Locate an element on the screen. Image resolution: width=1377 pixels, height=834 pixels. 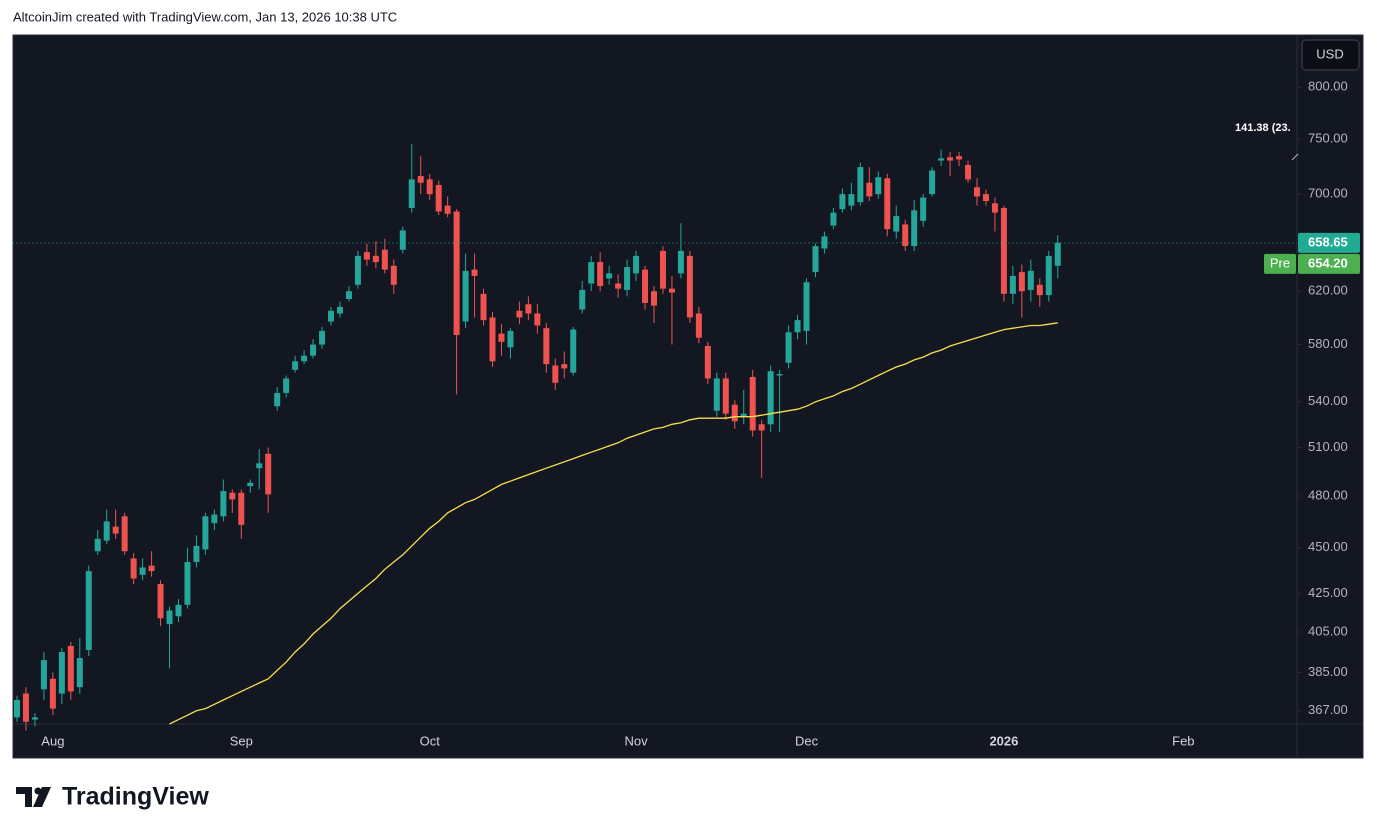
y-tick-label: 540.00 is located at coordinates (1328, 400).